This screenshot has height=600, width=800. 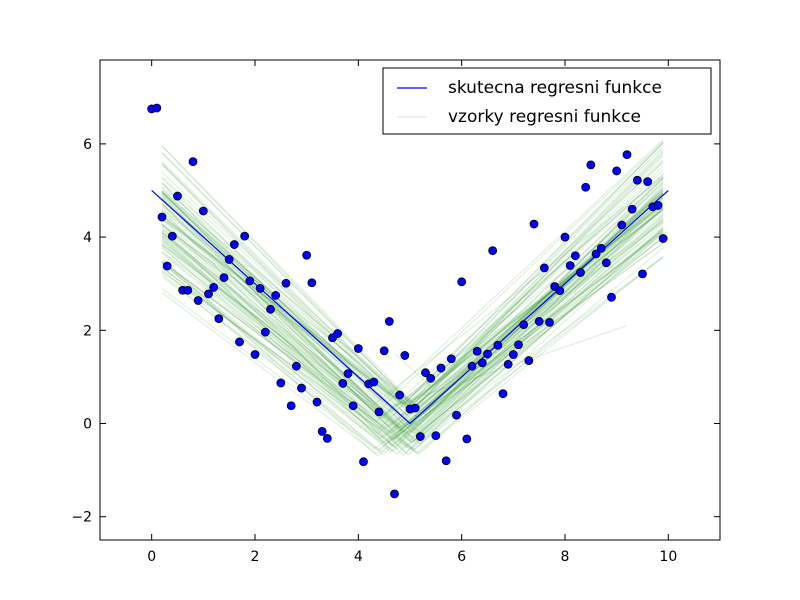 What do you see at coordinates (81, 518) in the screenshot?
I see `y-tick-label: −2` at bounding box center [81, 518].